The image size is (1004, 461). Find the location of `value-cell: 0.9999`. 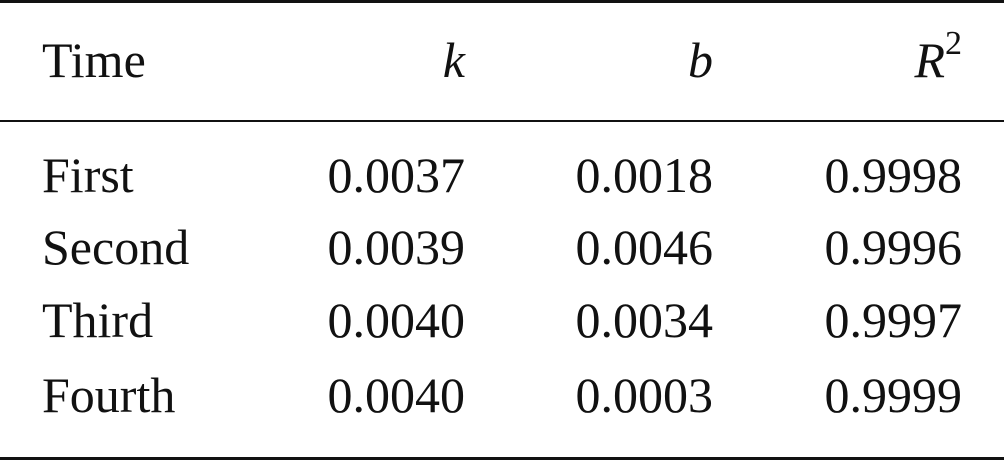

value-cell: 0.9999 is located at coordinates (893, 395).